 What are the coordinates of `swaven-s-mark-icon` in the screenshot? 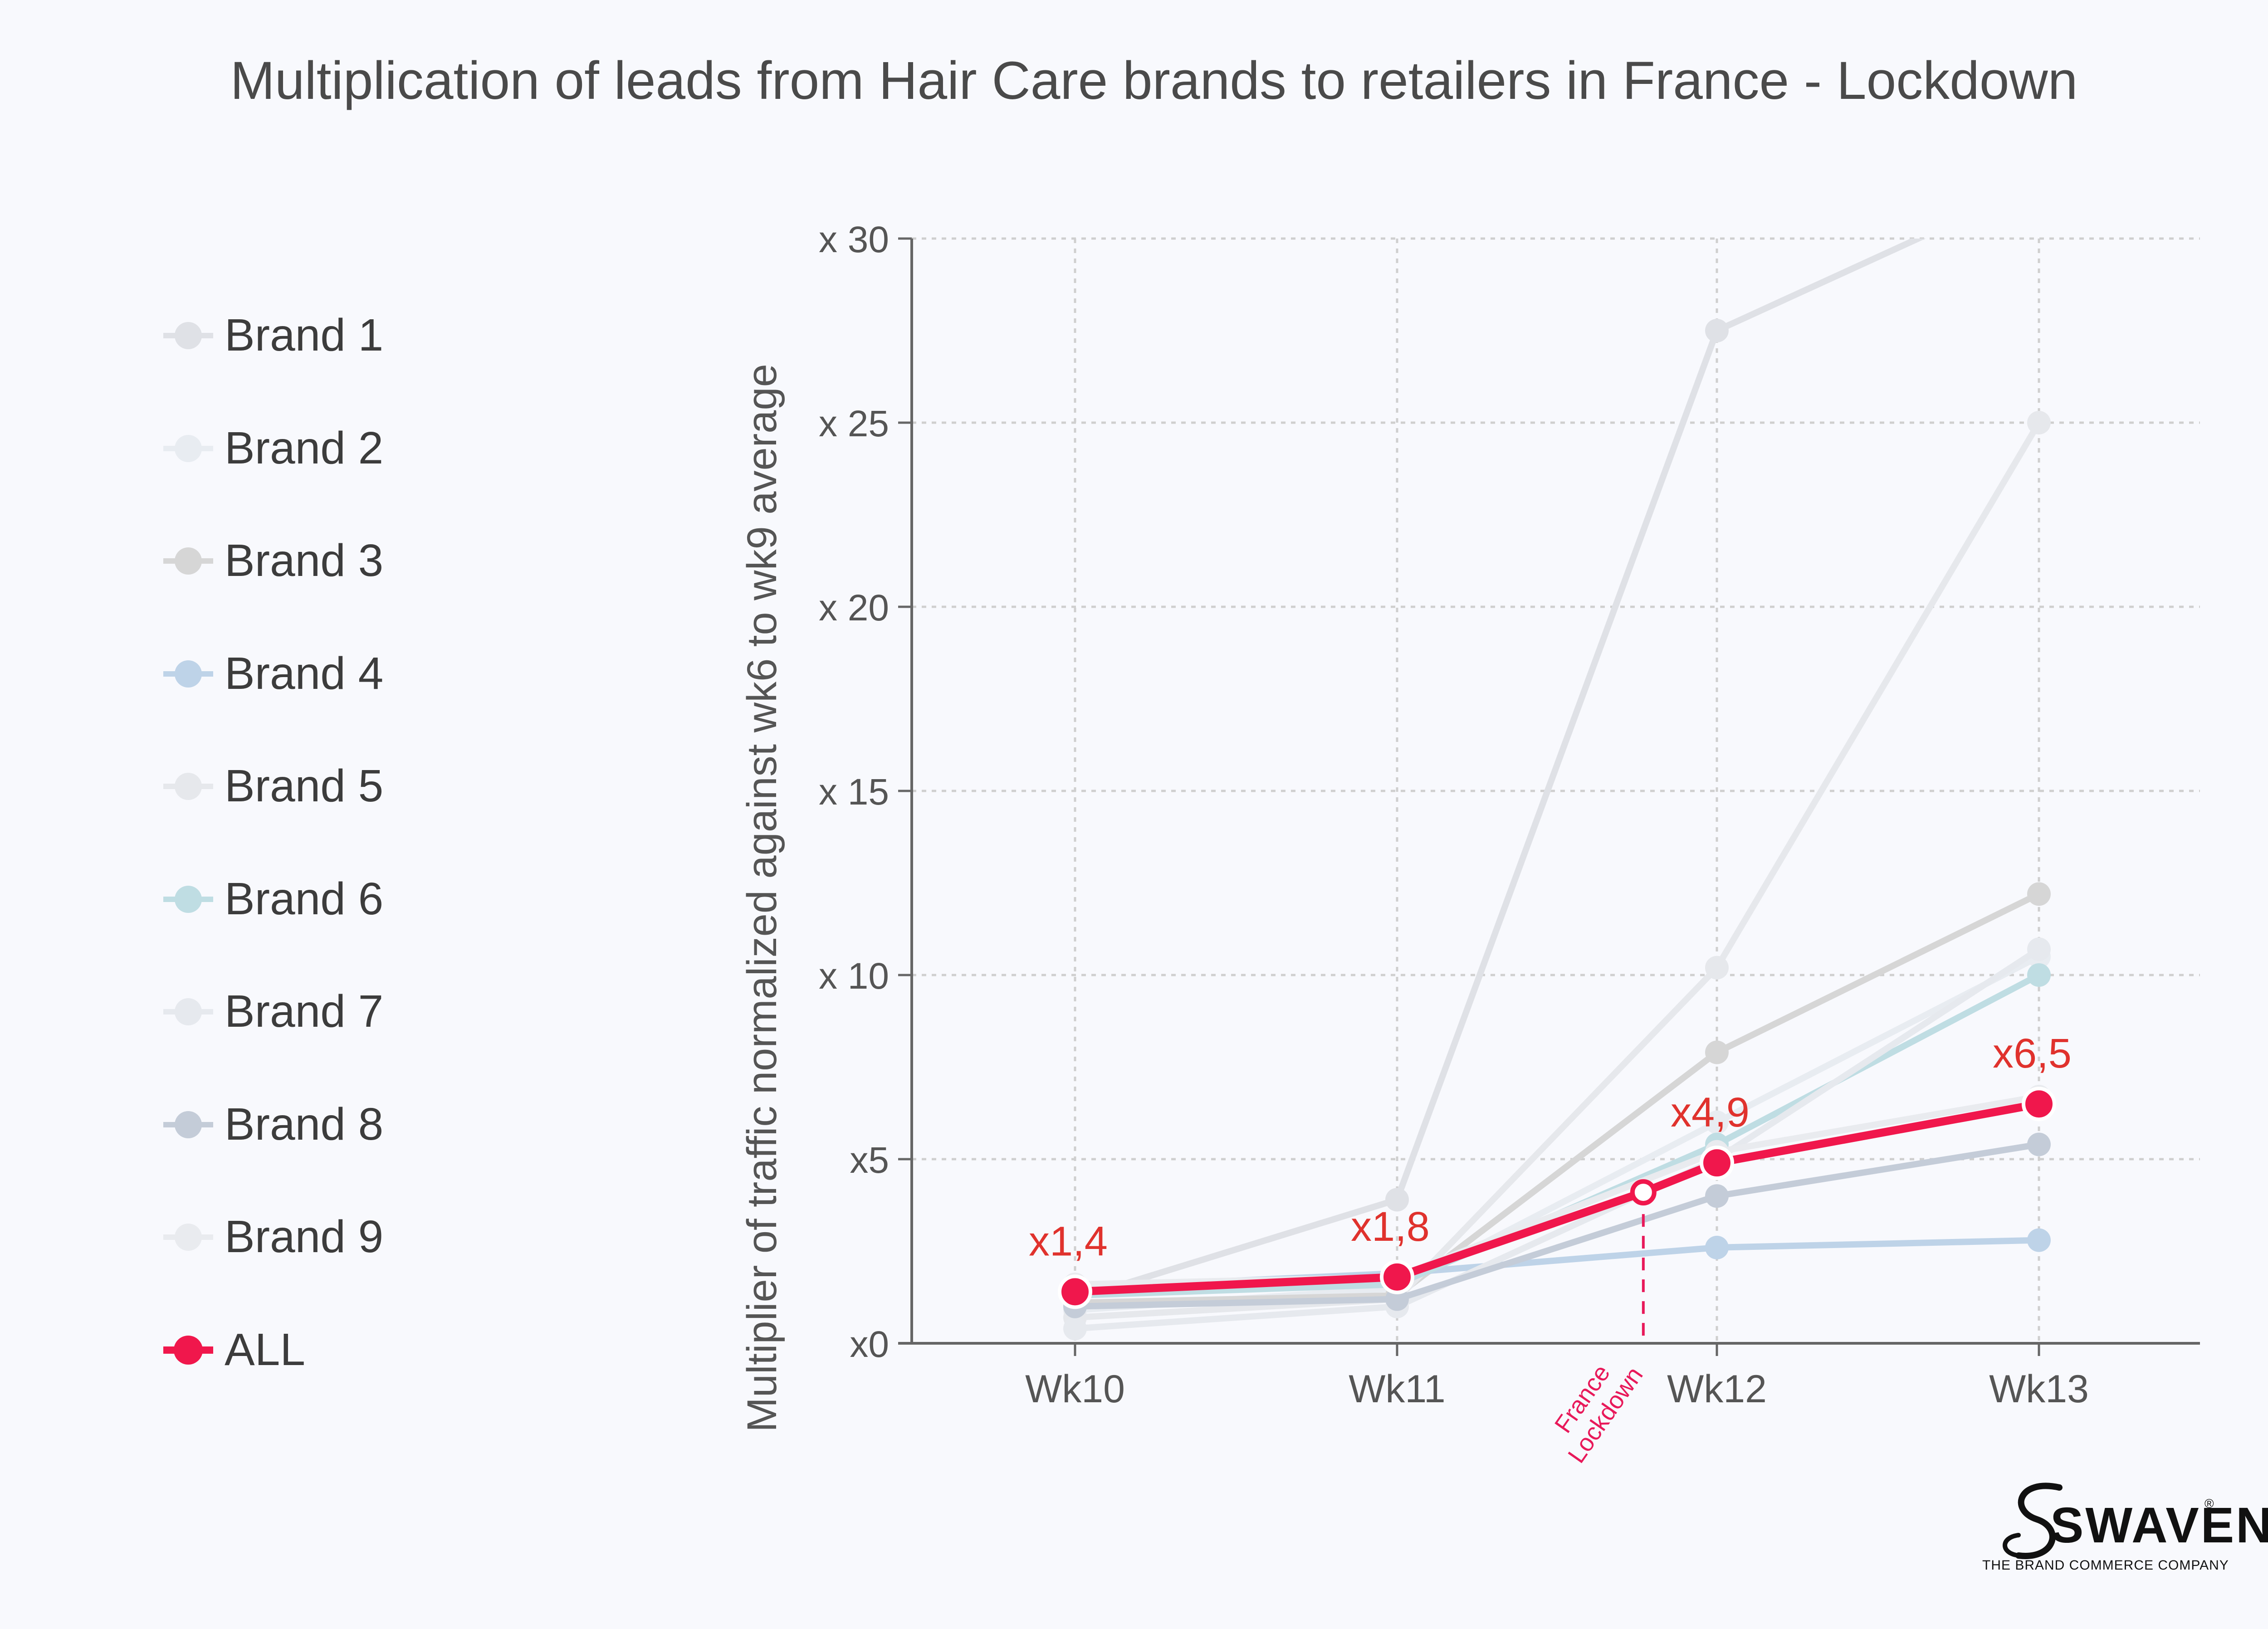 It's located at (2033, 1521).